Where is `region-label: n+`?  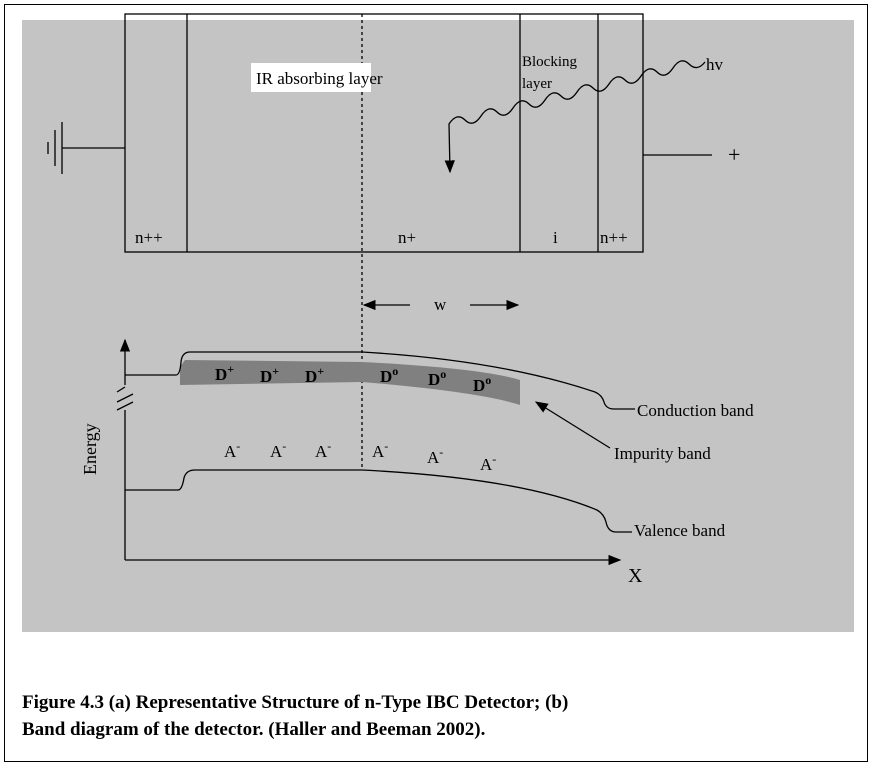 region-label: n+ is located at coordinates (407, 237).